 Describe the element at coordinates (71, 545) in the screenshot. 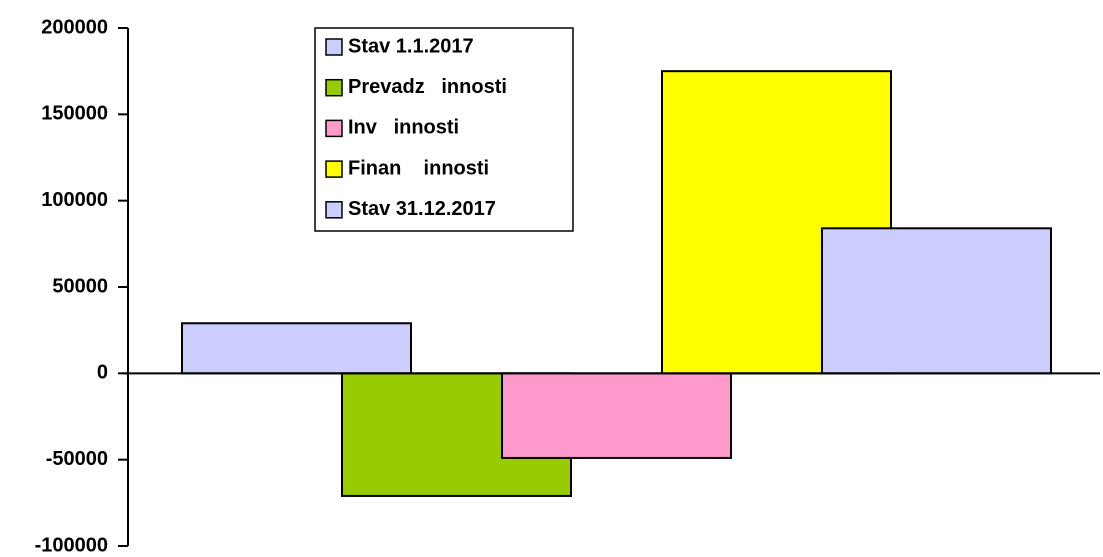

I see `y-tick-label: -100000` at that location.